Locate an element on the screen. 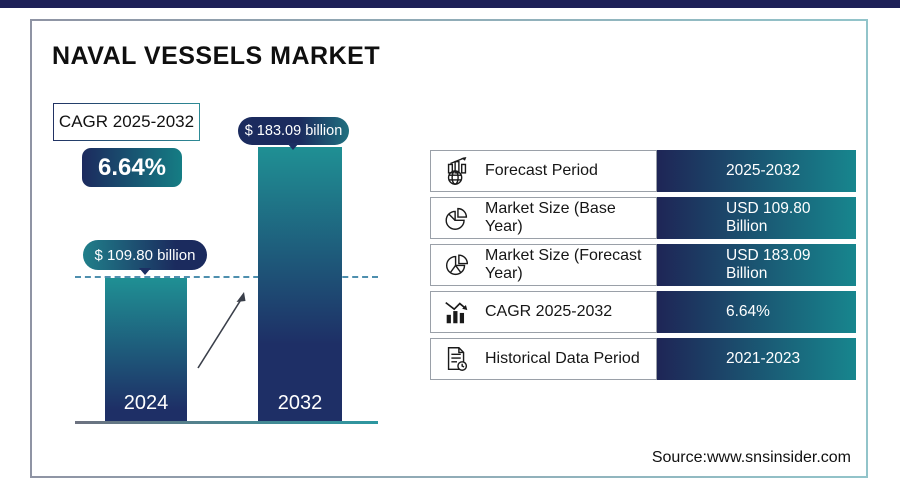  value-label-2032: $ 183.09 billion is located at coordinates (293, 131).